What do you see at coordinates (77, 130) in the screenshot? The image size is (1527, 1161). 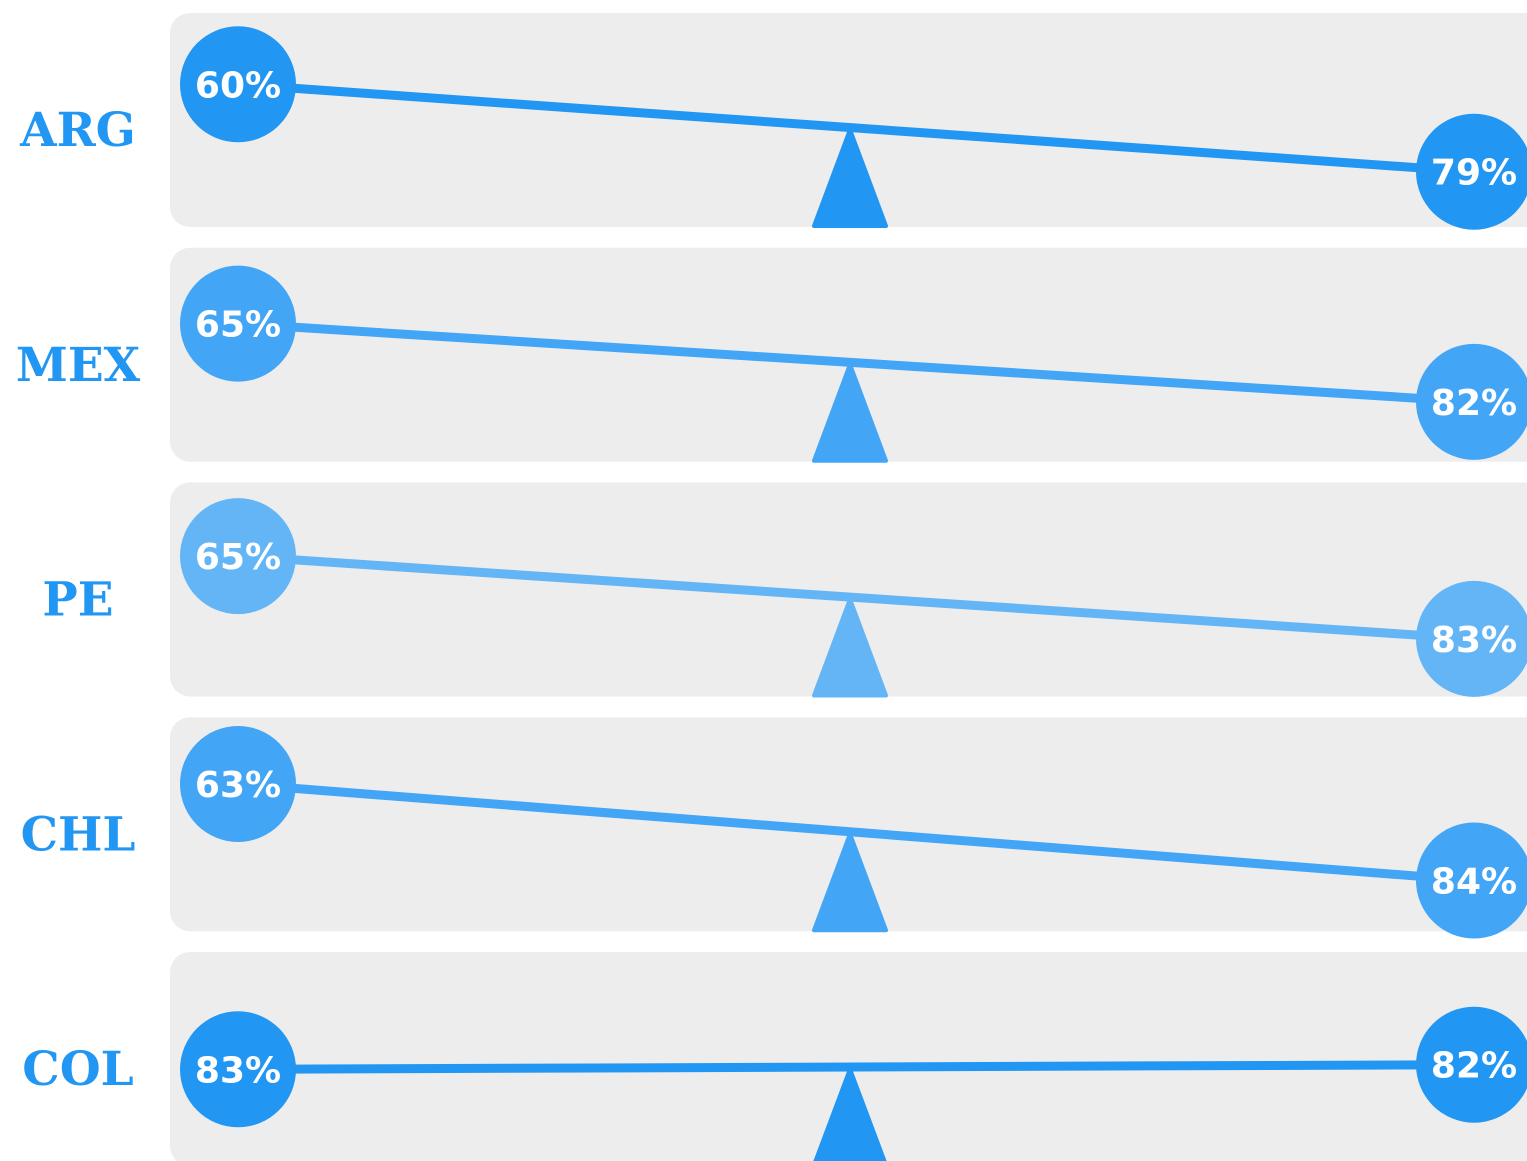 I see `row-label: ARG` at bounding box center [77, 130].